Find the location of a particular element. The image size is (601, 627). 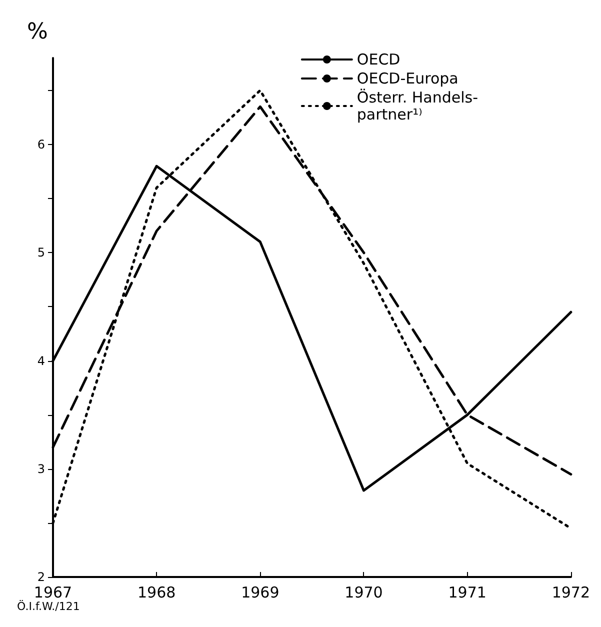

legend-label: Österr. Handels- partner¹⁾ is located at coordinates (417, 106).